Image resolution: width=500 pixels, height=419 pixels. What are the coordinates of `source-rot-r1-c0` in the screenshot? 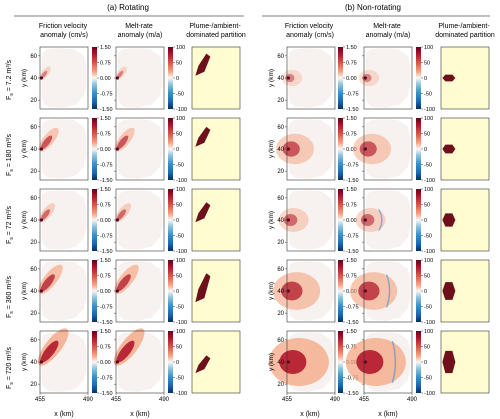 It's located at (41, 149).